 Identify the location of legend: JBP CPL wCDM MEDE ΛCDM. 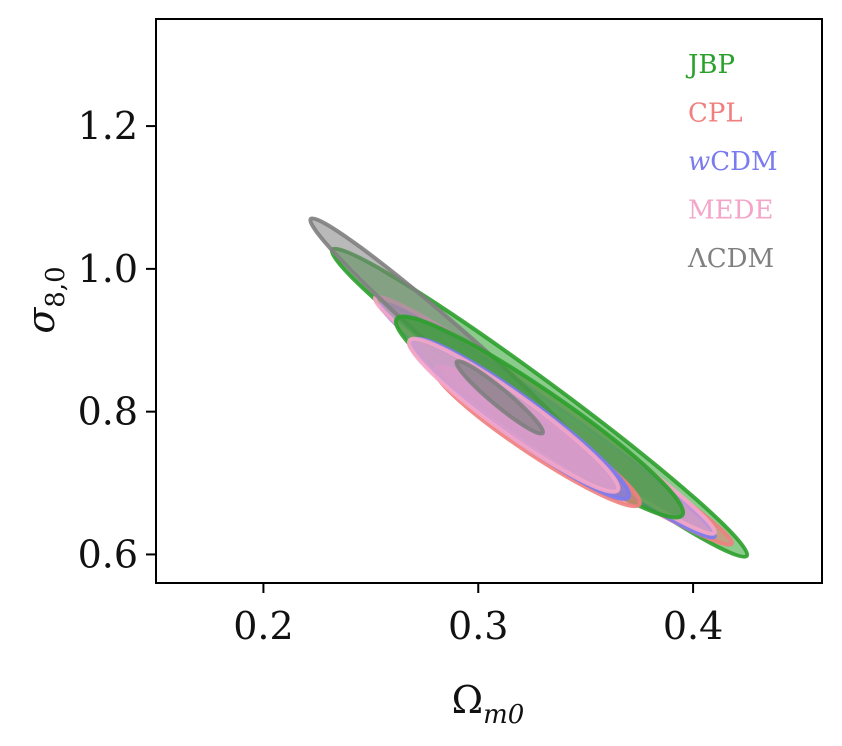
(731, 162).